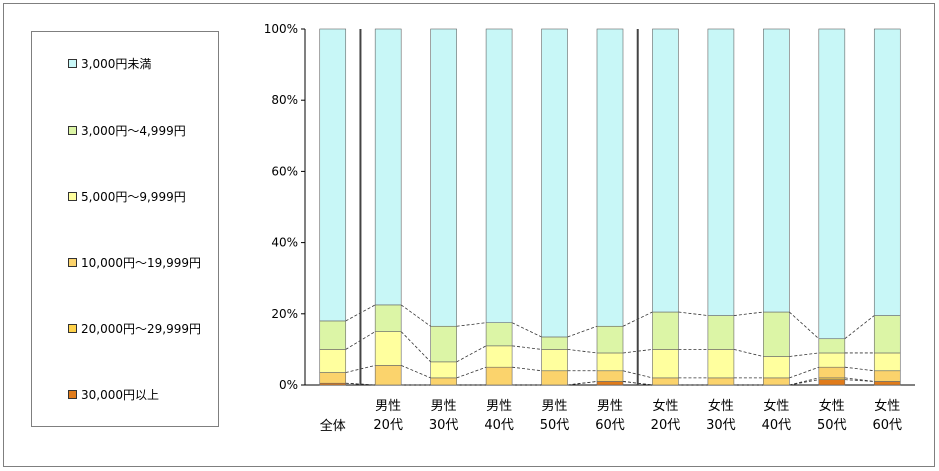  I want to click on y-tick-label: 100%, so click(281, 29).